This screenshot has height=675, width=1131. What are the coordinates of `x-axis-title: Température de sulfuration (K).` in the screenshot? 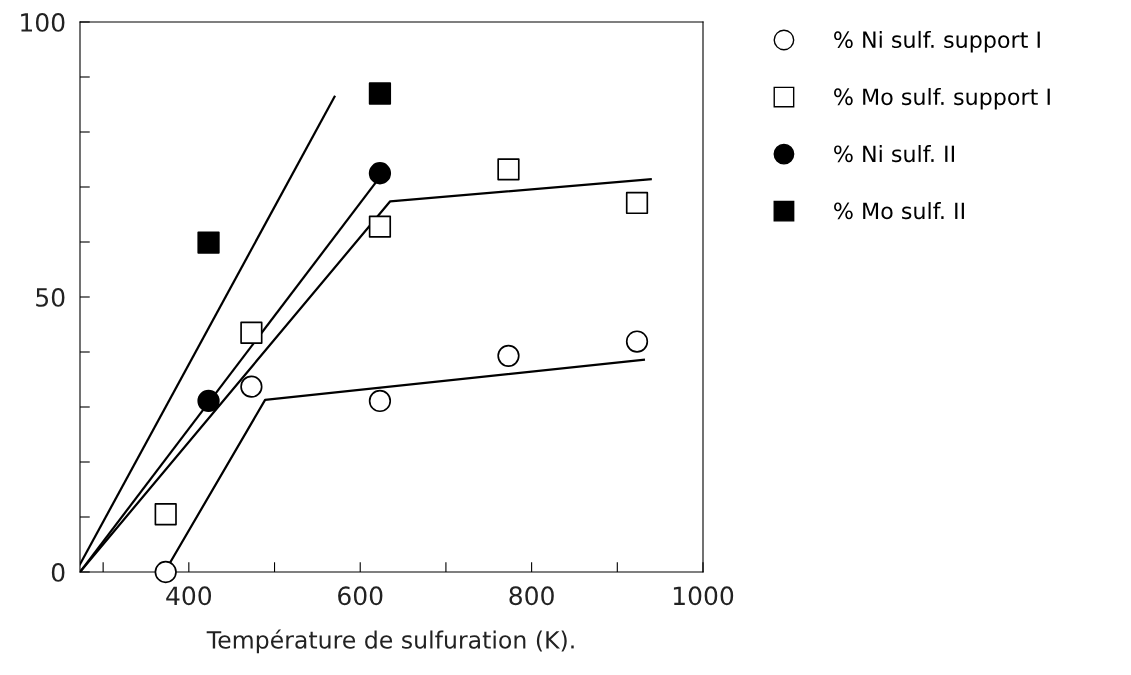 It's located at (390, 641).